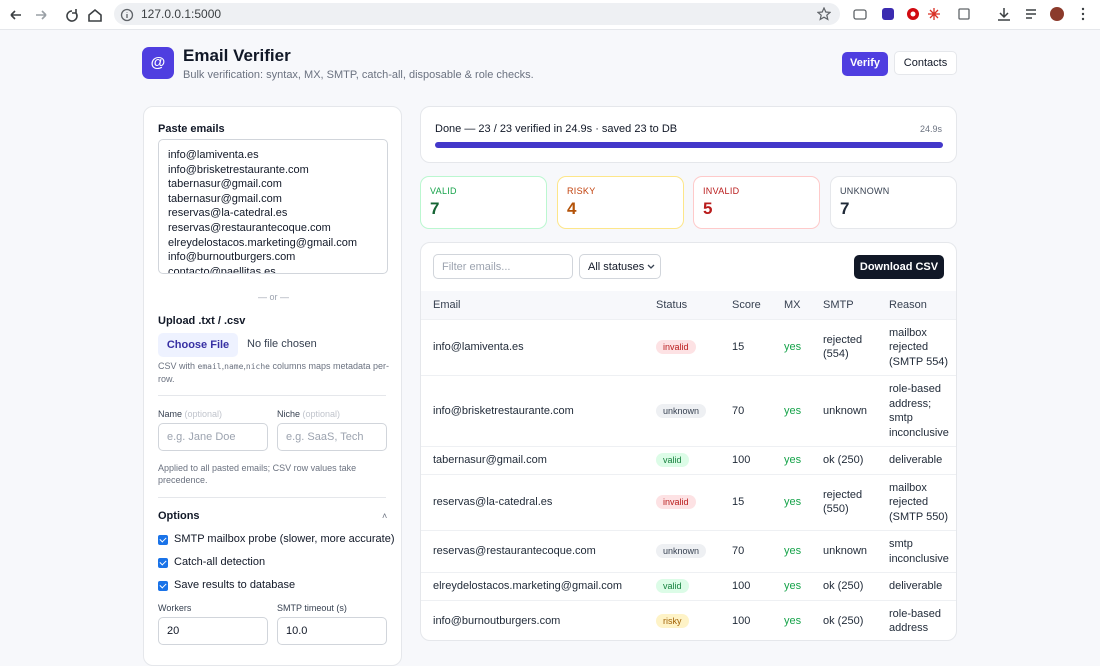 The height and width of the screenshot is (666, 1100). Describe the element at coordinates (721, 191) in the screenshot. I see `stat-label: INVALID` at that location.